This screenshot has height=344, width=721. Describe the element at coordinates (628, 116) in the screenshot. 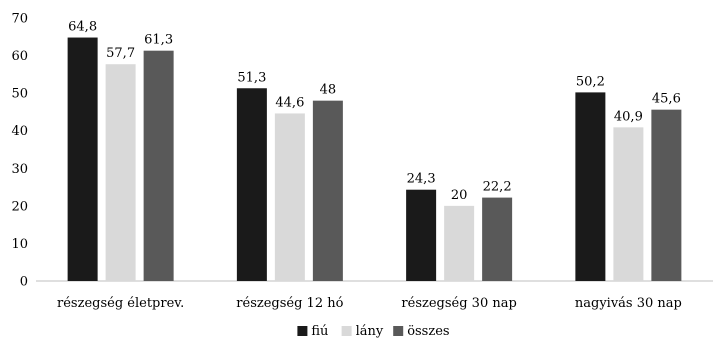

I see `data-label: 40,9` at that location.